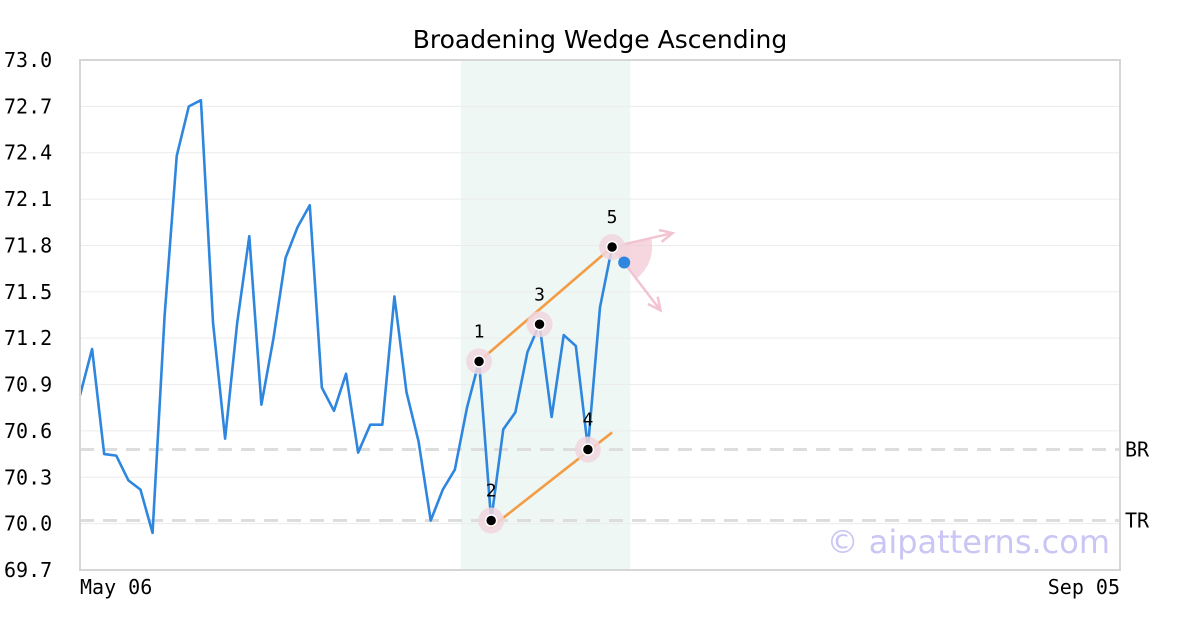 This screenshot has height=630, width=1200. Describe the element at coordinates (624, 262) in the screenshot. I see `current-price-dot` at that location.